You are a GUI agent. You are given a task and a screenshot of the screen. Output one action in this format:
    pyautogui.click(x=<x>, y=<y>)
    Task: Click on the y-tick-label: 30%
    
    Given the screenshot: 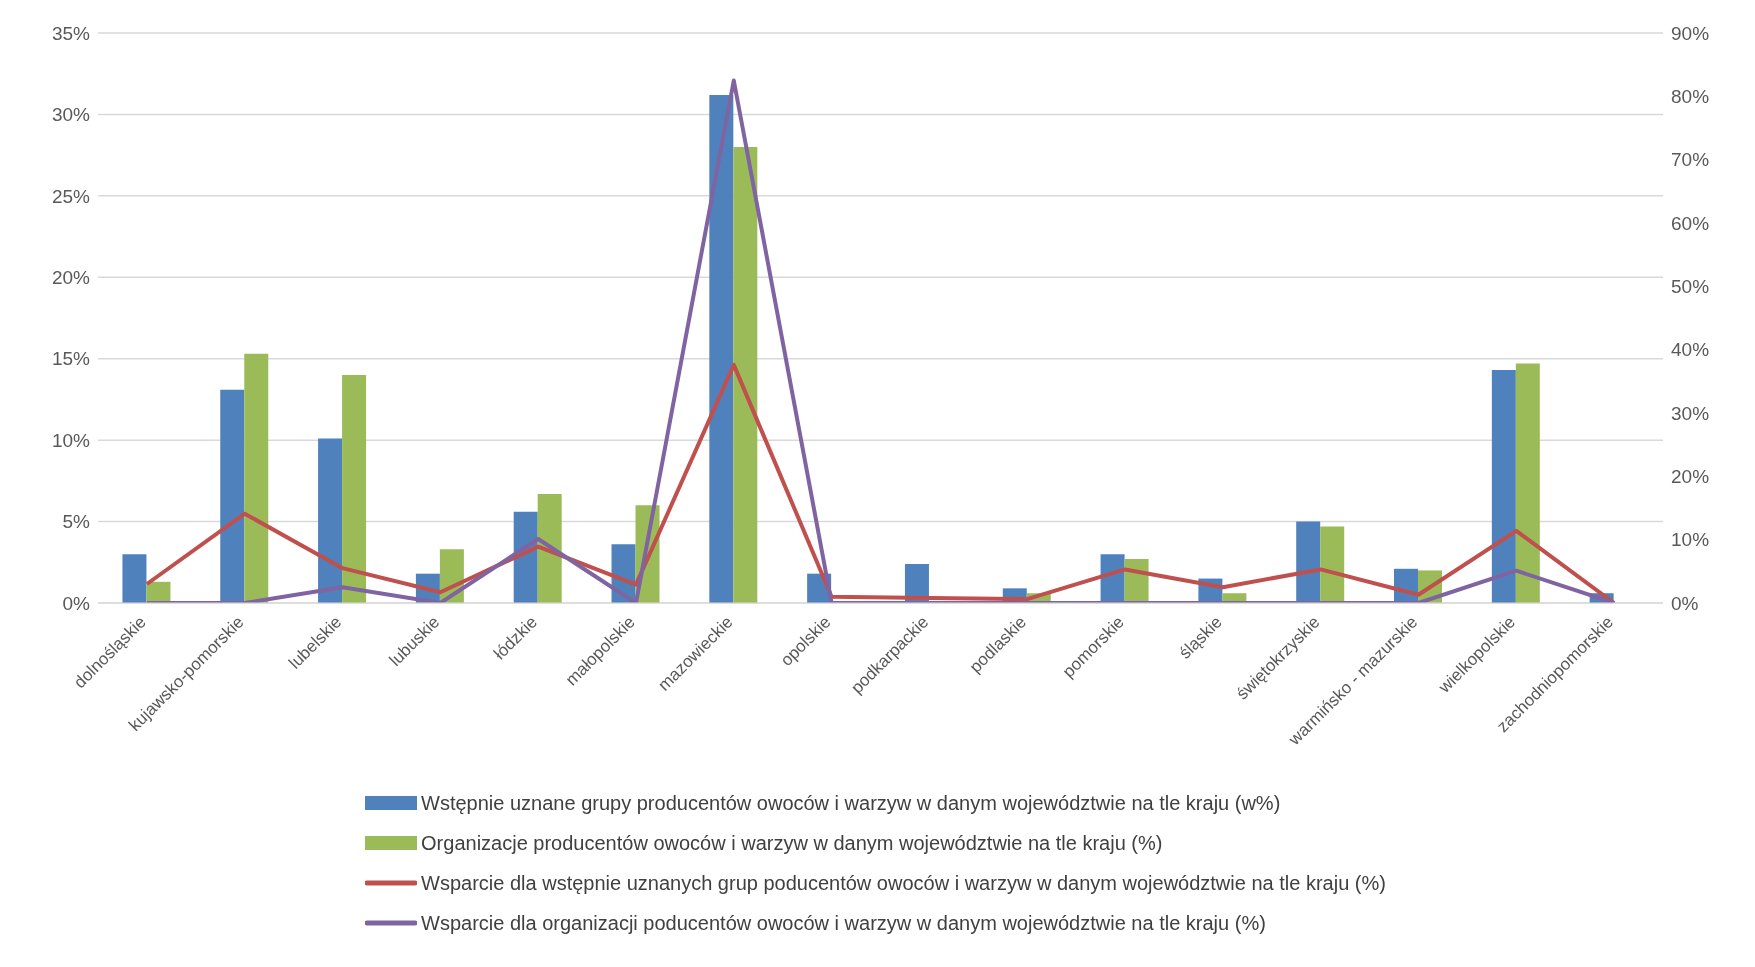 What is the action you would take?
    pyautogui.click(x=71, y=115)
    